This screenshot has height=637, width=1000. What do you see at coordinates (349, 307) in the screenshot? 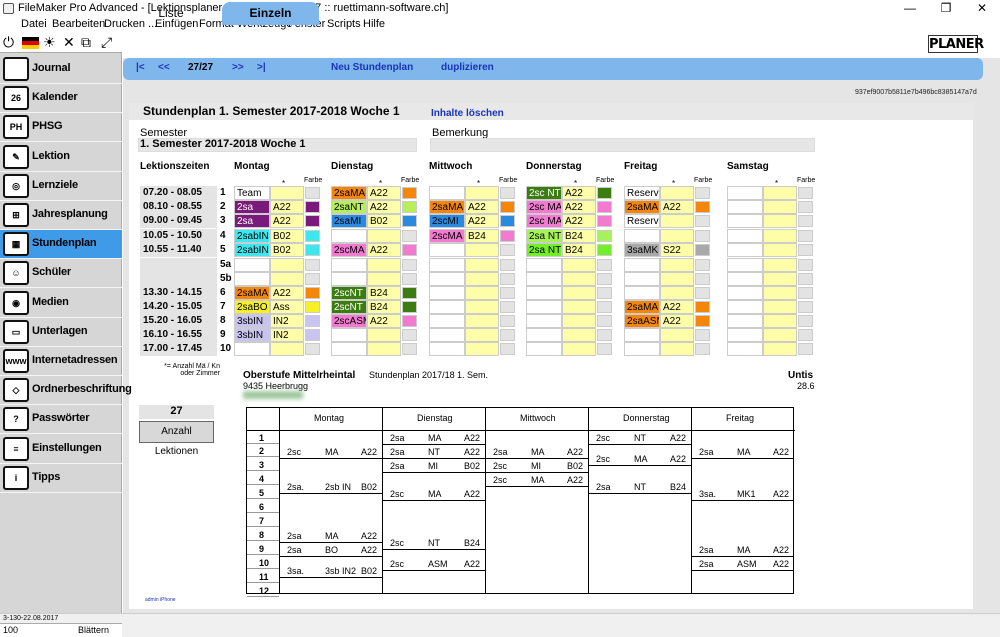
I see `subject-cell: 2scNT` at bounding box center [349, 307].